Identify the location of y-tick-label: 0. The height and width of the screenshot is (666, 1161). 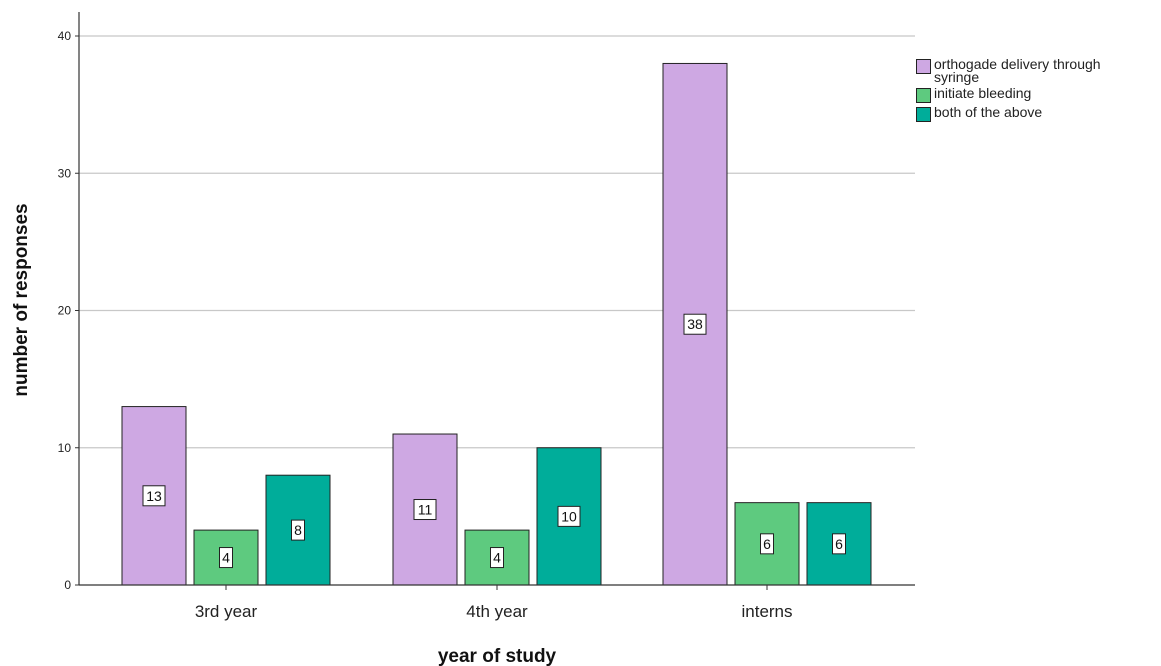
(67, 585).